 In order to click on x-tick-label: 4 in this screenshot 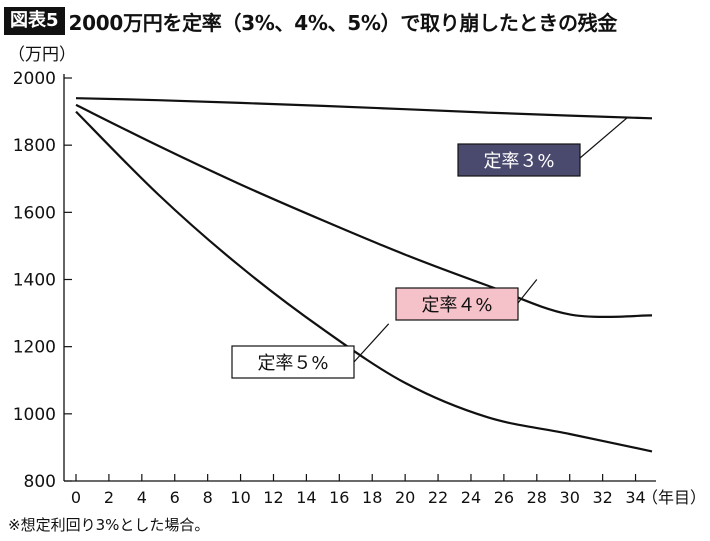, I will do `click(142, 497)`.